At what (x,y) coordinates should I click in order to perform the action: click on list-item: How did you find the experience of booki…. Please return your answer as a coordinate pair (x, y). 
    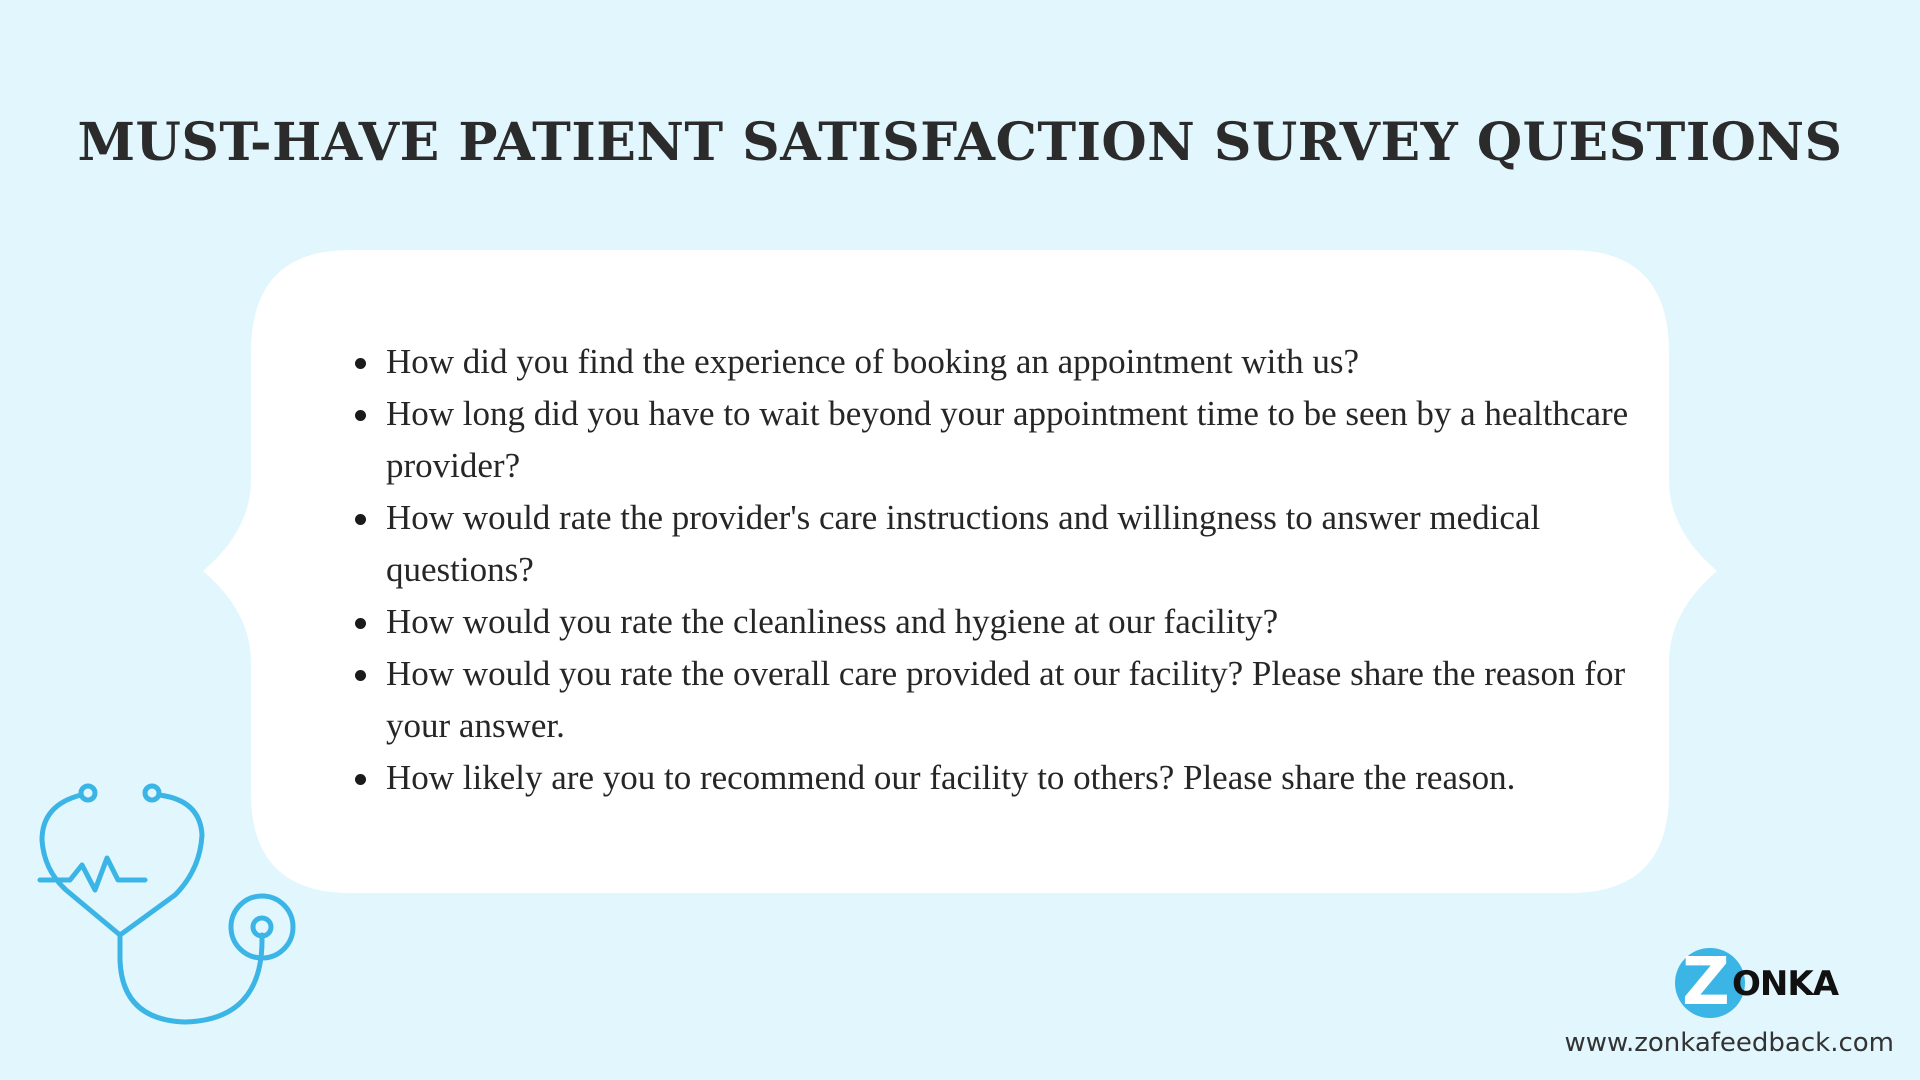
    Looking at the image, I should click on (1002, 362).